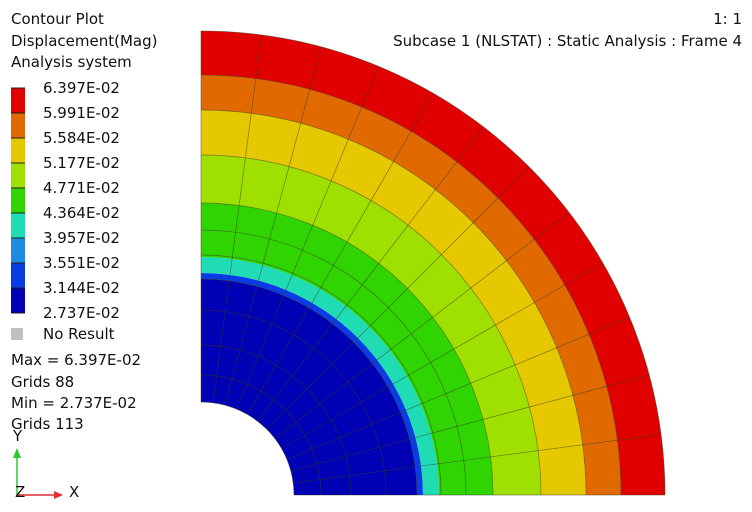  Describe the element at coordinates (81, 113) in the screenshot. I see `legend-label: 5.991E-02` at that location.